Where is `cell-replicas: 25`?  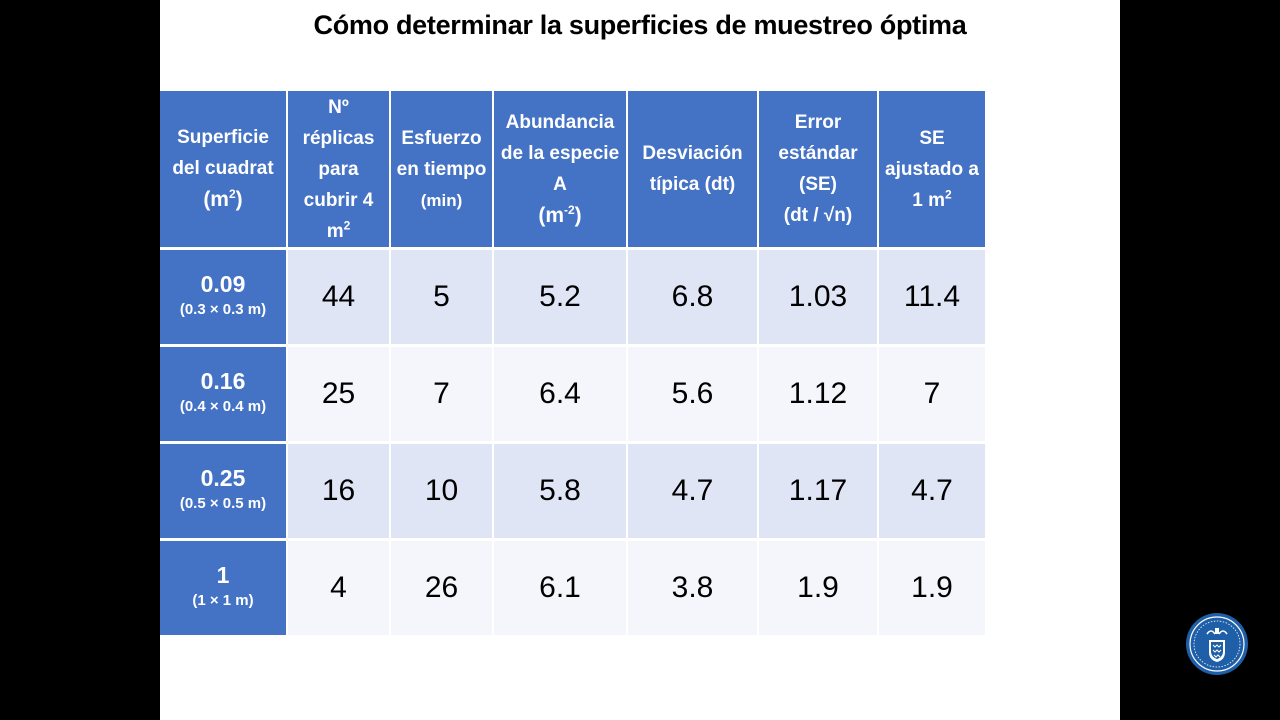 cell-replicas: 25 is located at coordinates (339, 394).